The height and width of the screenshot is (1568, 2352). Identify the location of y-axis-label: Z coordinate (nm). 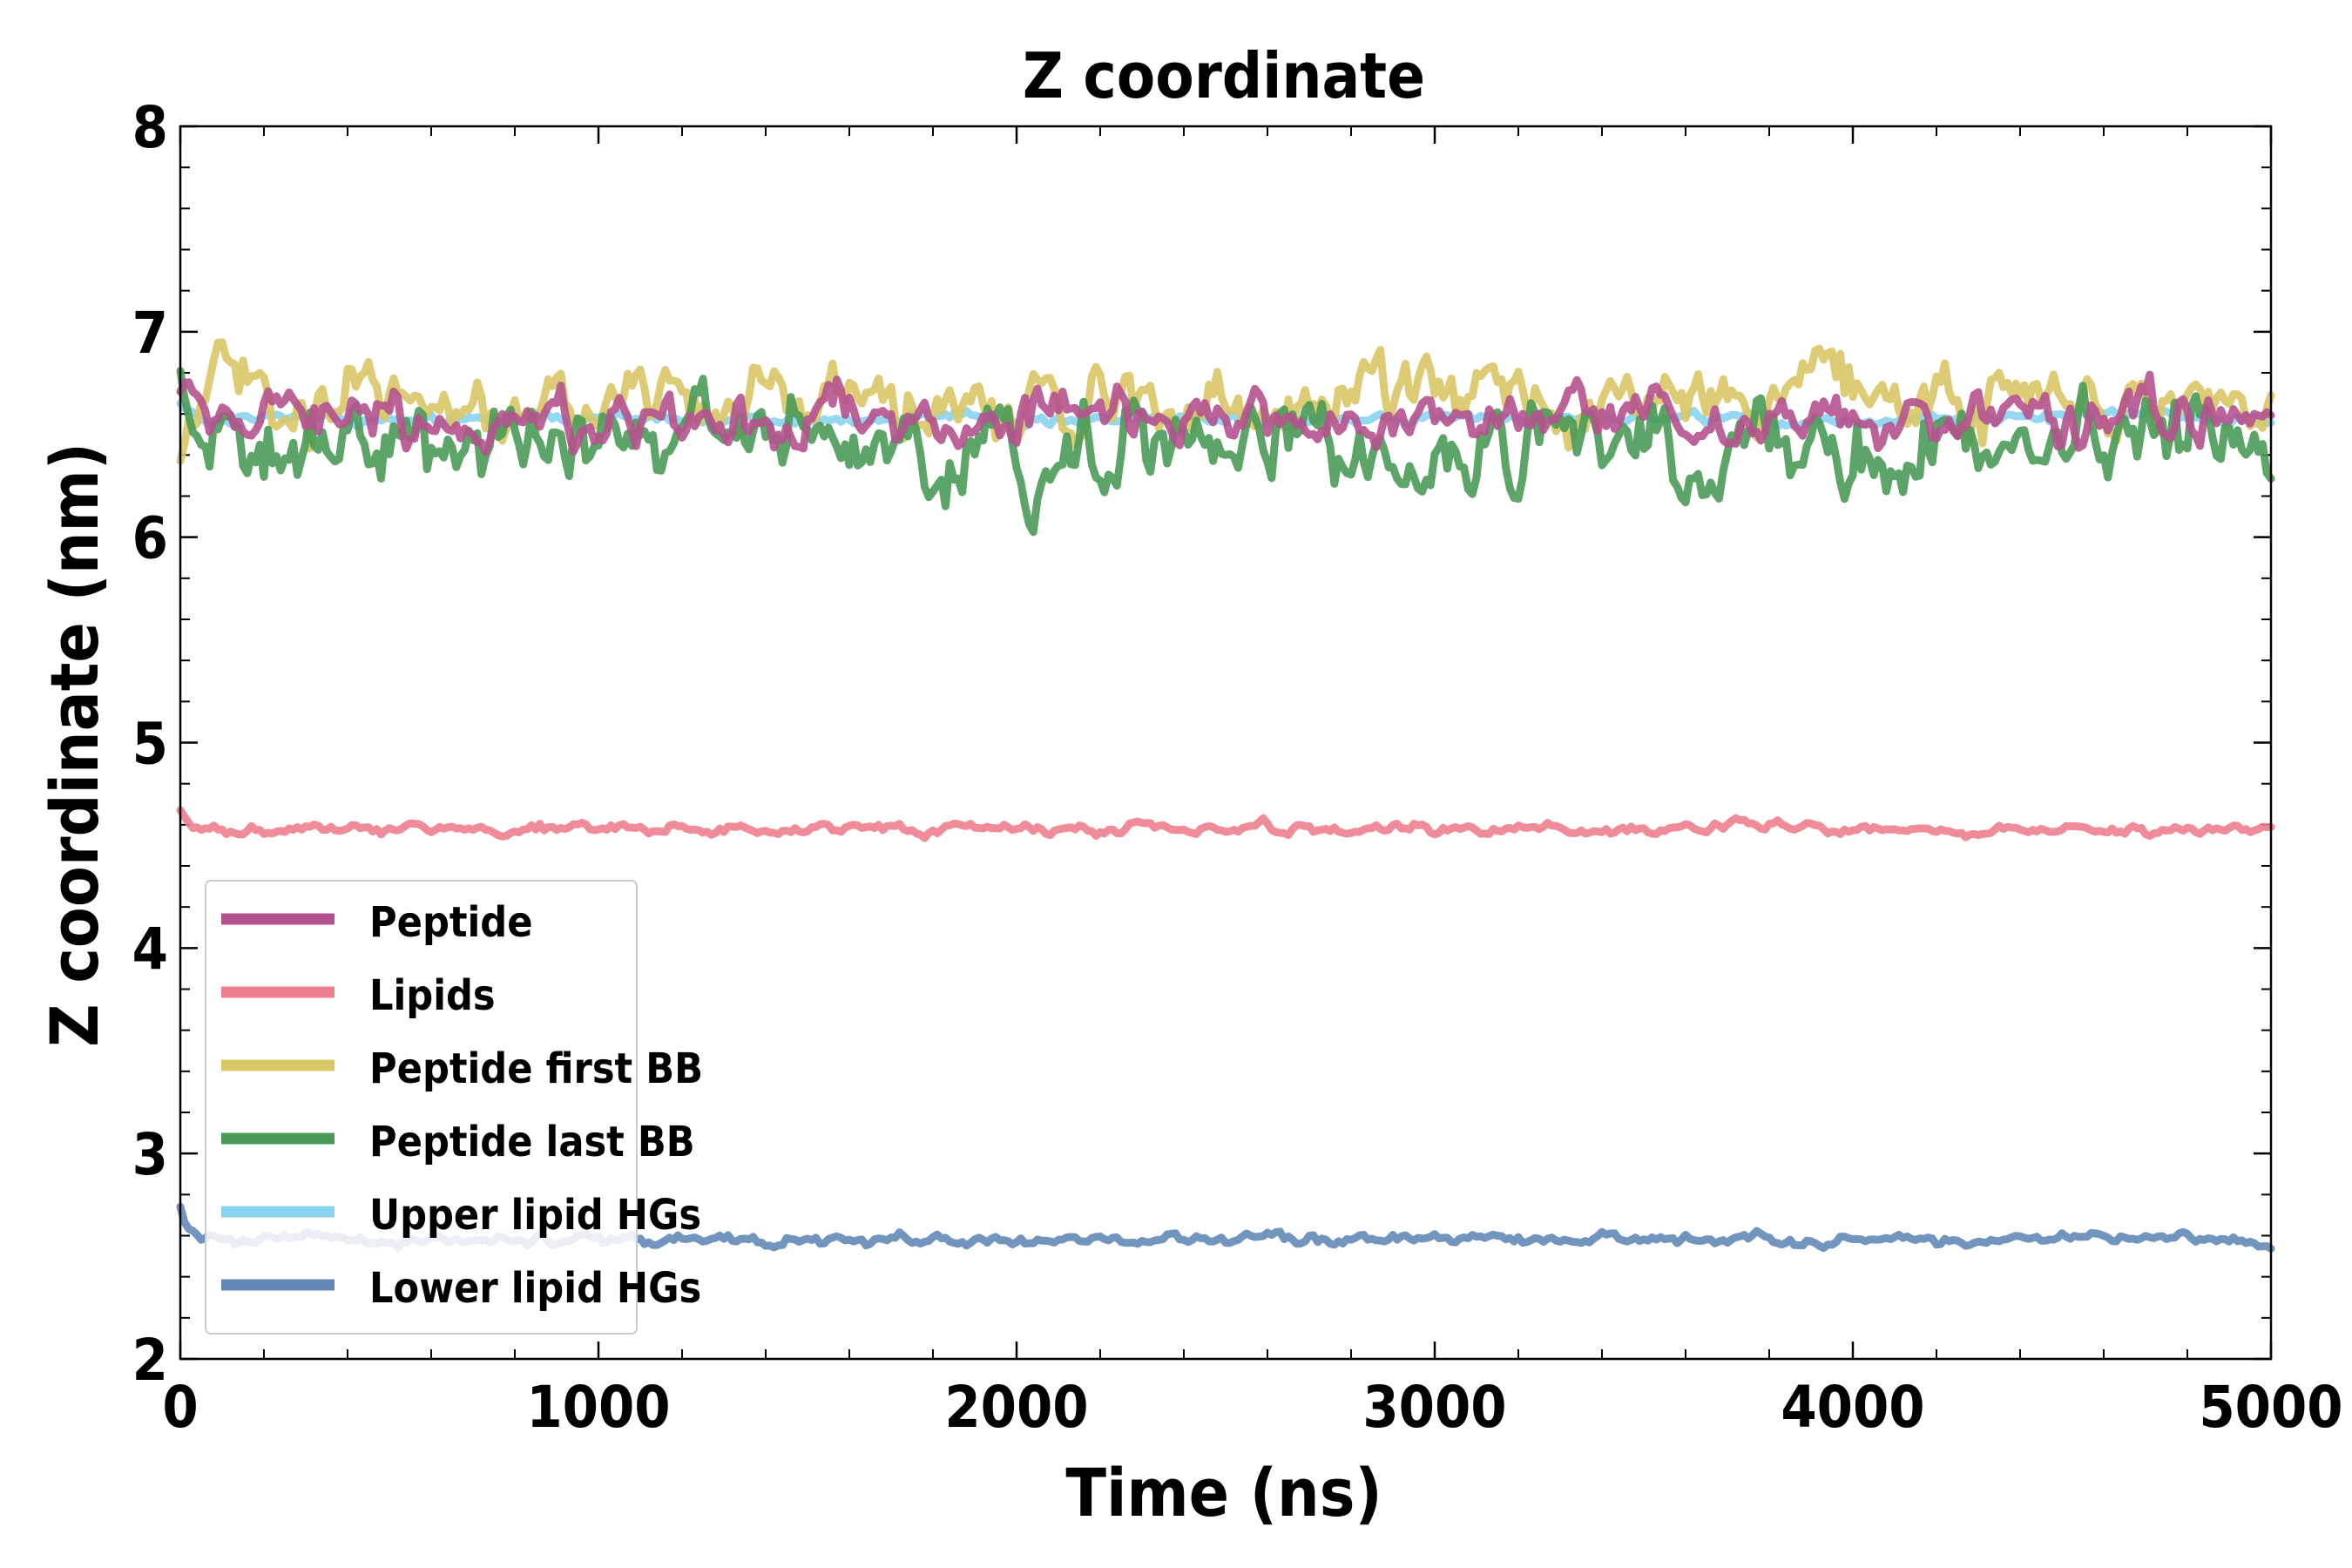
(74, 745).